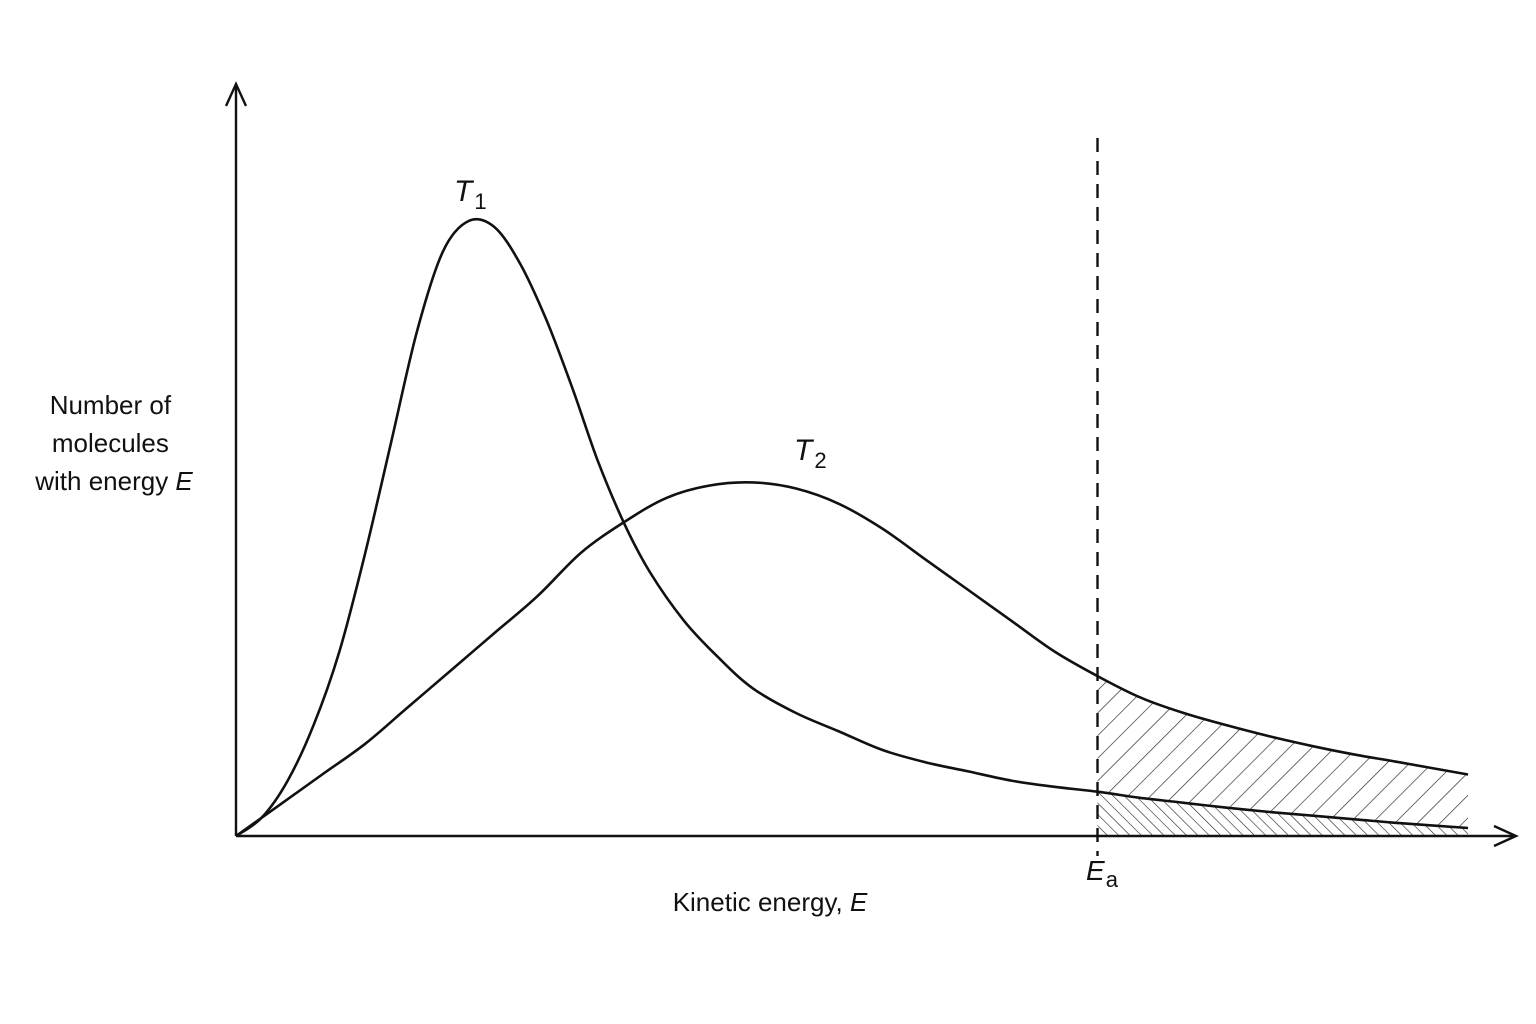 The width and height of the screenshot is (1536, 1024). What do you see at coordinates (1506, 836) in the screenshot?
I see `x-axis-arrowhead` at bounding box center [1506, 836].